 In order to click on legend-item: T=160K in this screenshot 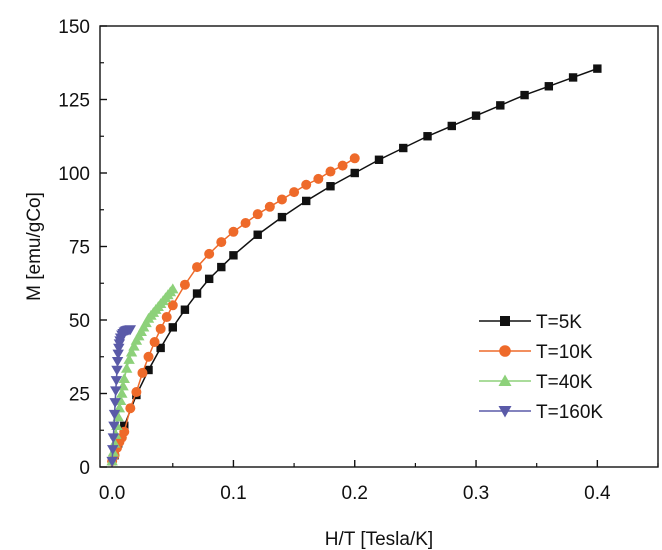, I will do `click(541, 412)`.